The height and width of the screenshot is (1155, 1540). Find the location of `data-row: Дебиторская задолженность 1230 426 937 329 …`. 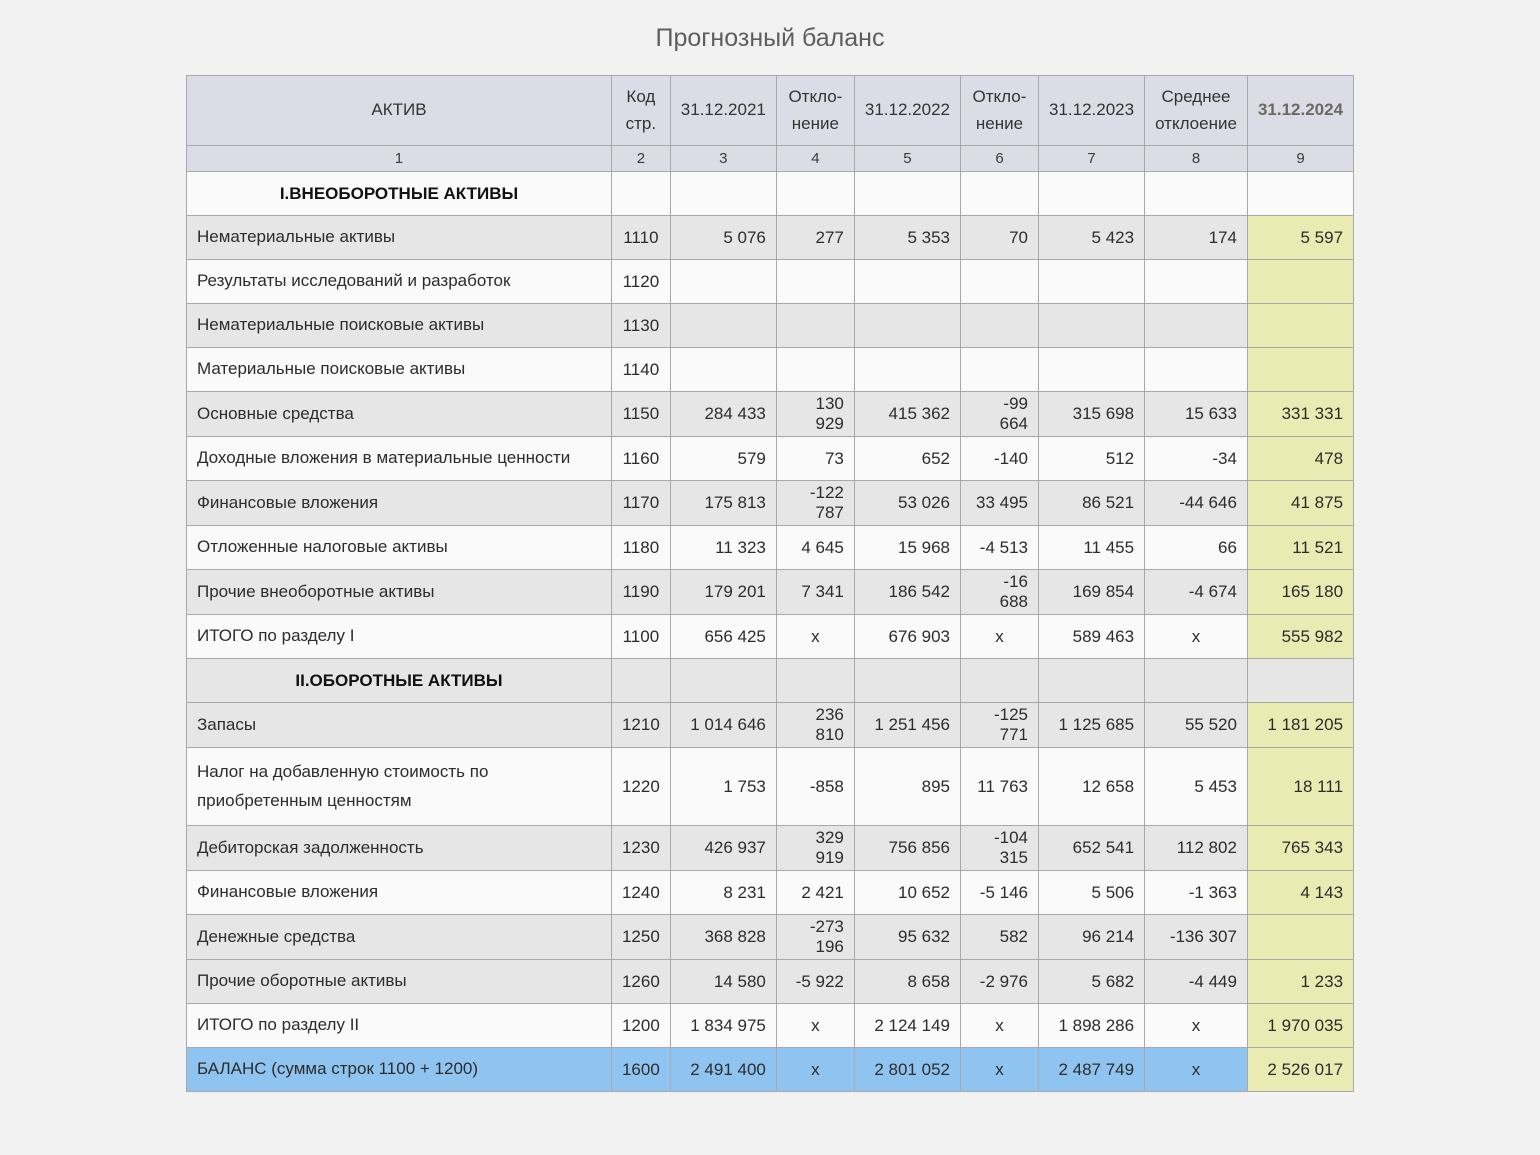

data-row: Дебиторская задолженность 1230 426 937 329 … is located at coordinates (770, 848).